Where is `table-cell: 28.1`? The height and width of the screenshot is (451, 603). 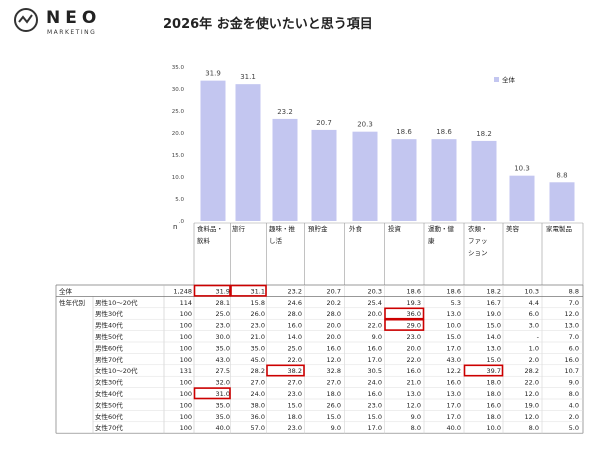 table-cell: 28.1 is located at coordinates (223, 303).